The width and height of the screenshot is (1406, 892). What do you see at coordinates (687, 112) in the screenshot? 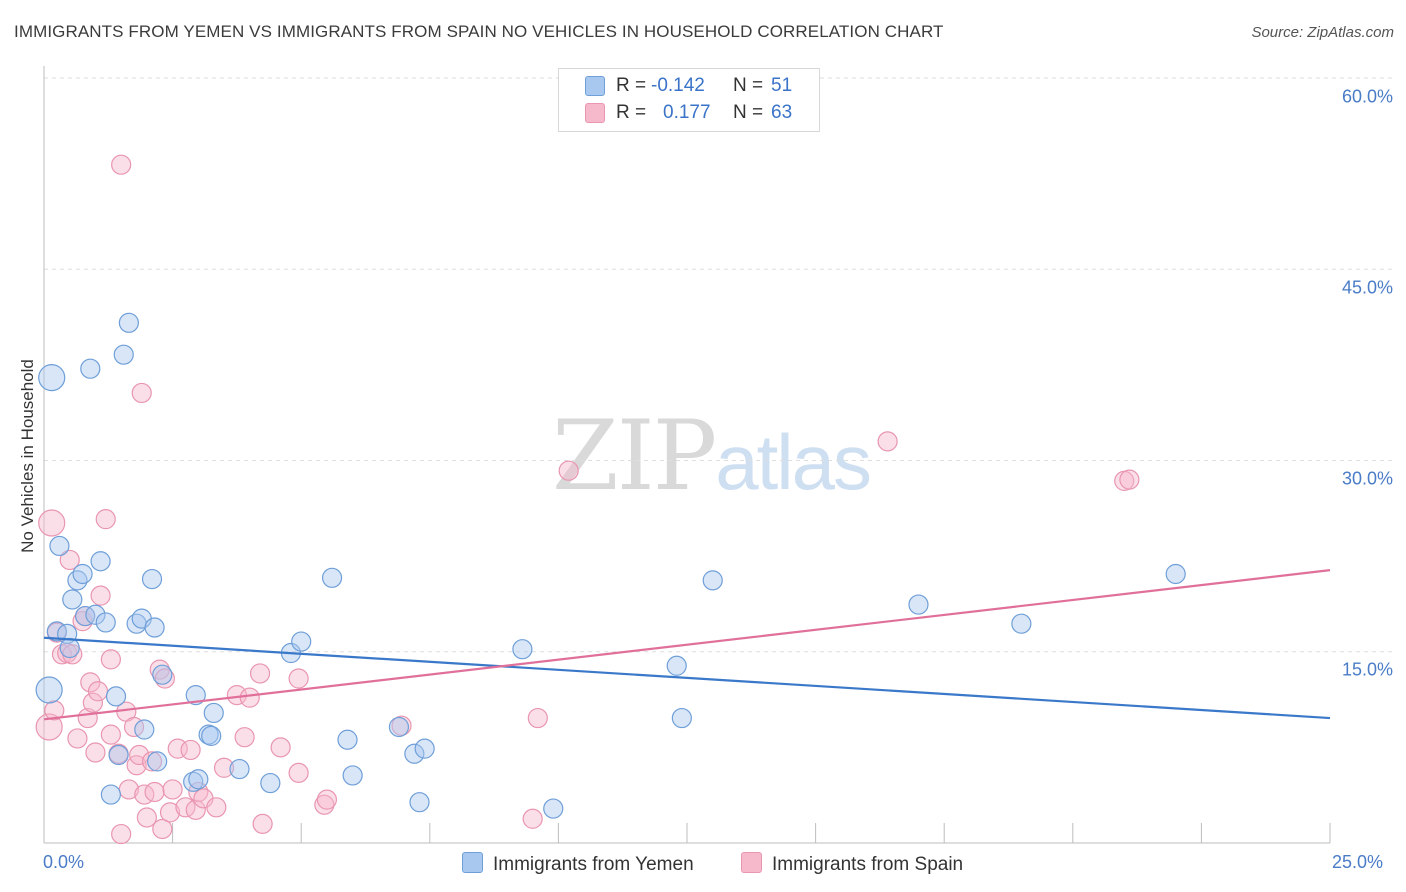
I see `r-value: 0.177` at bounding box center [687, 112].